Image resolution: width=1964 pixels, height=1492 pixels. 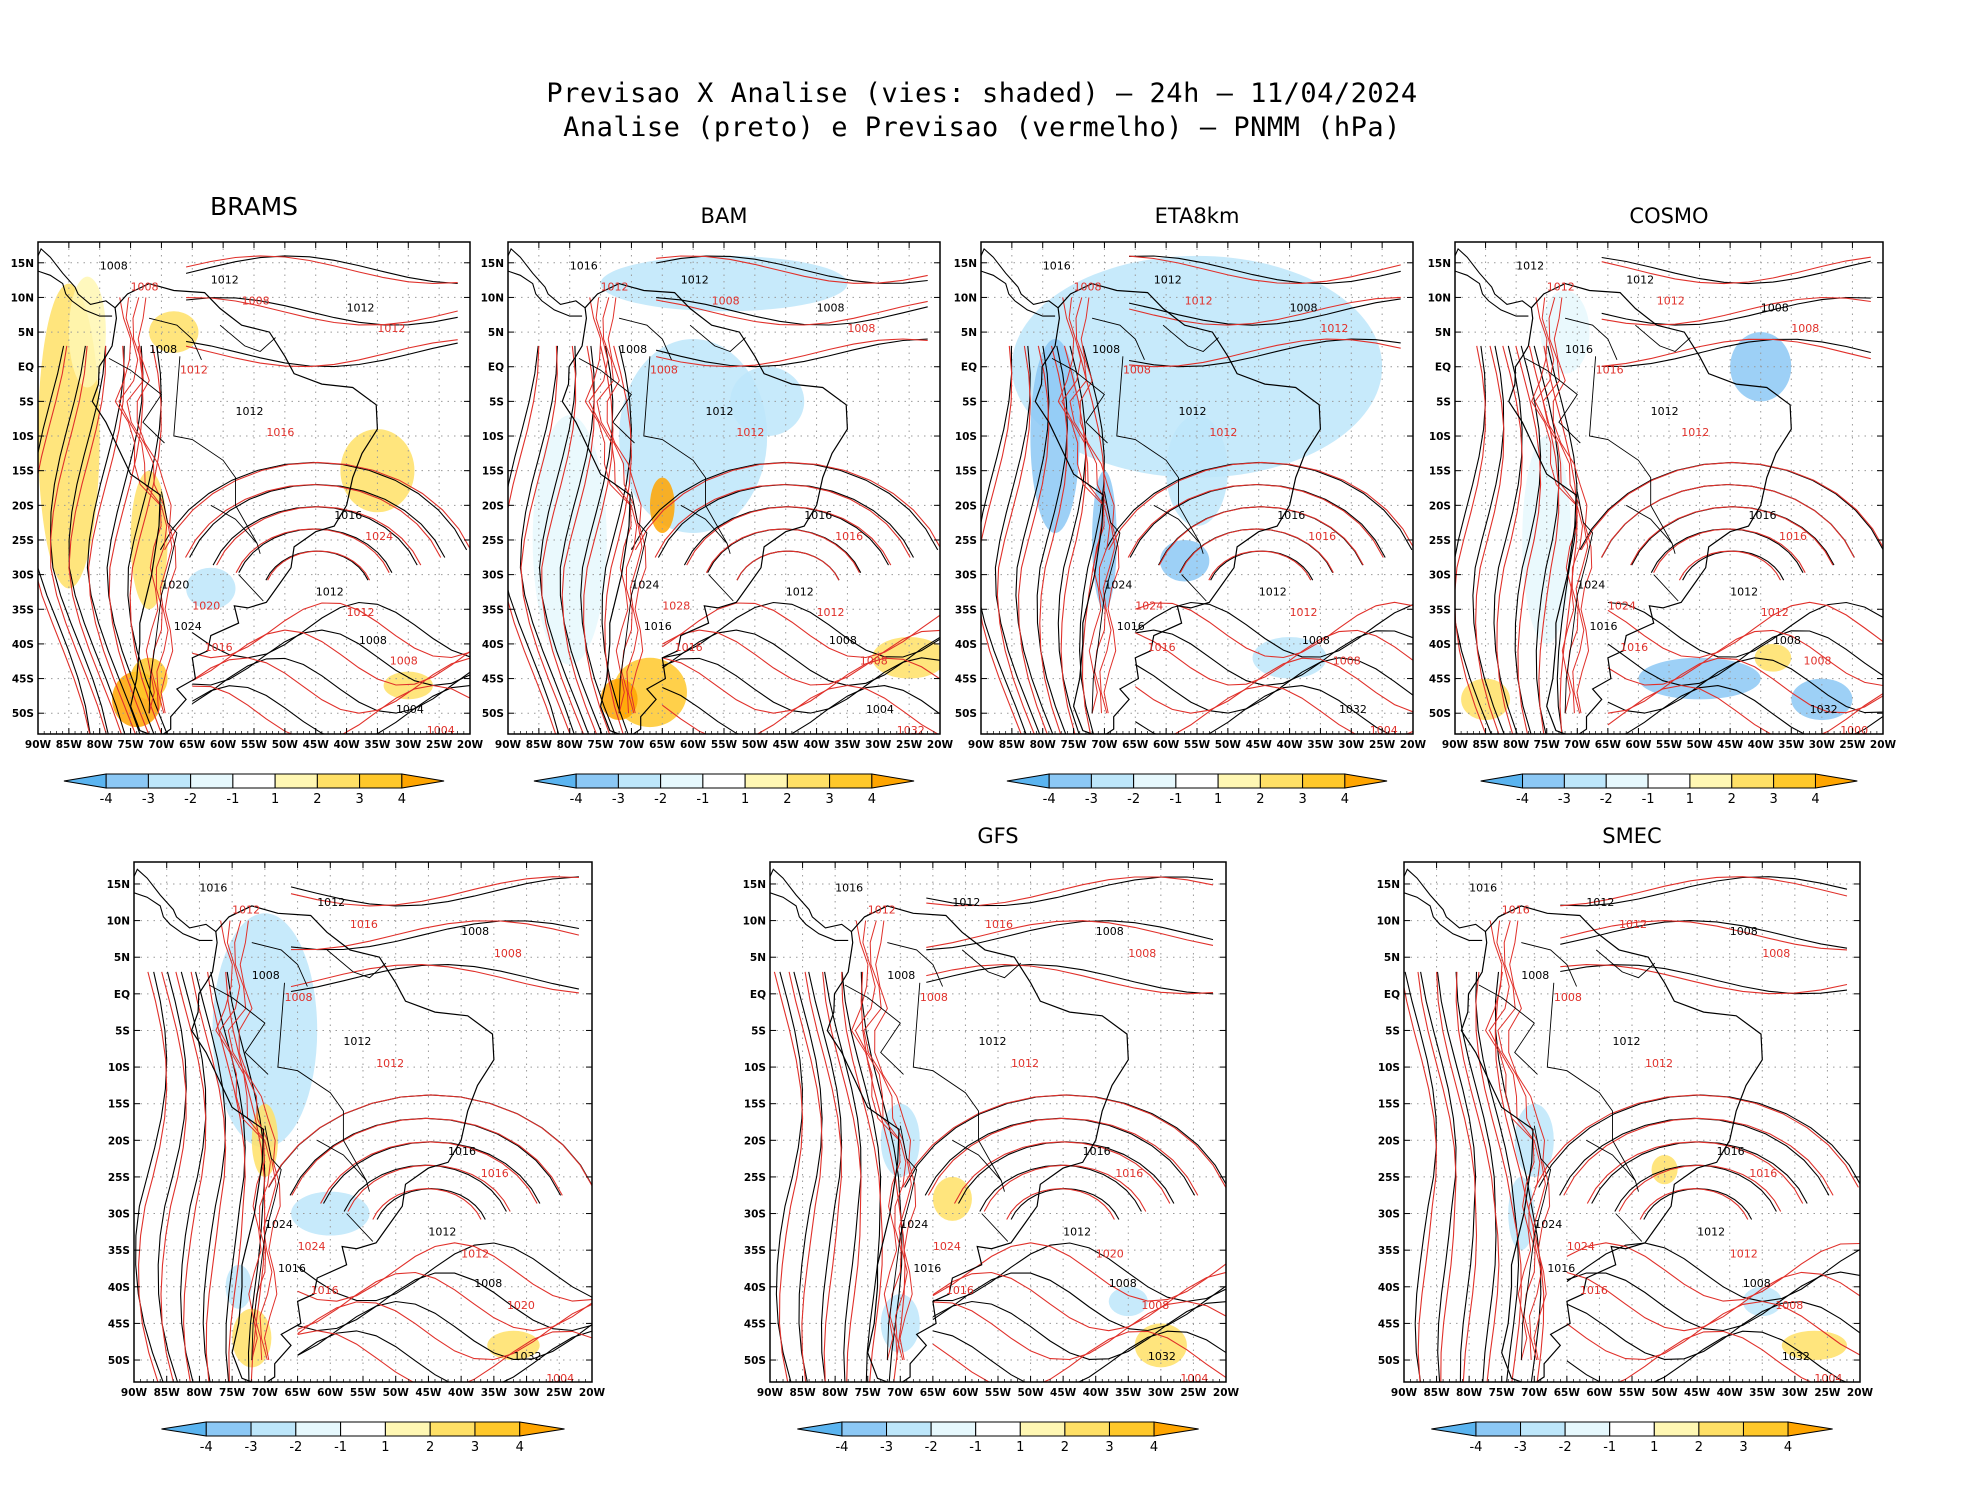 I want to click on forecast-contour-label: 1020, so click(x=521, y=1305).